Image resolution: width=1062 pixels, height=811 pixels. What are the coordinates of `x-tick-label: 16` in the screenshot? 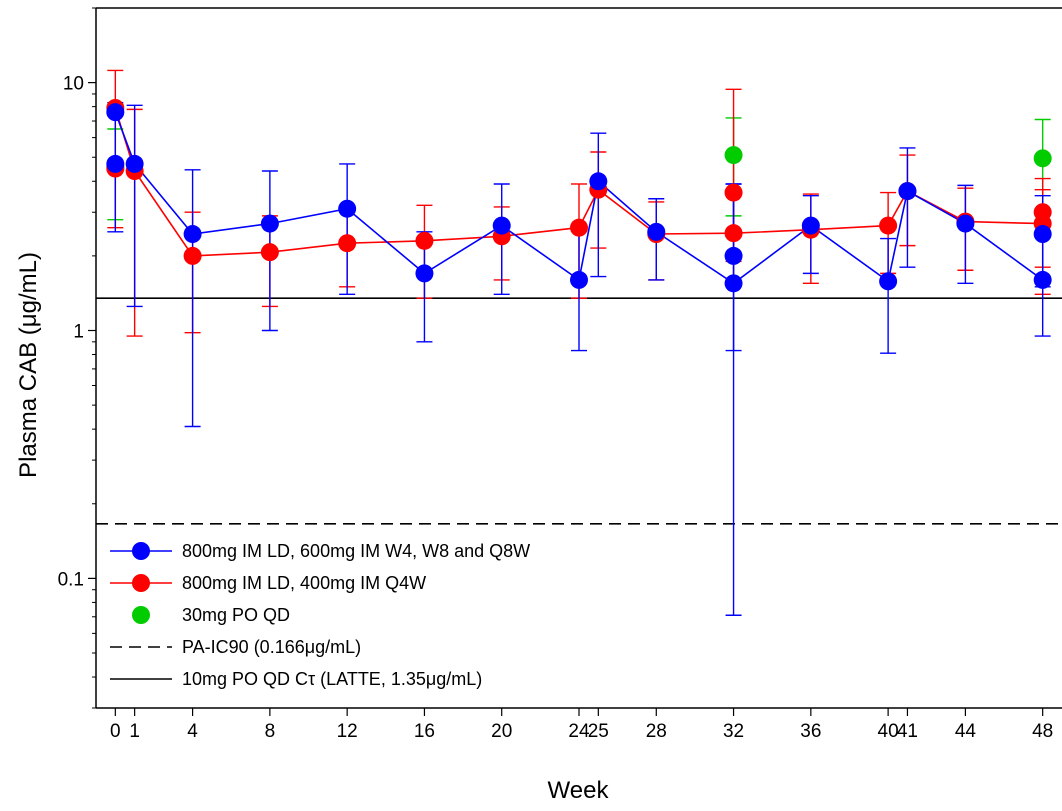 It's located at (424, 731).